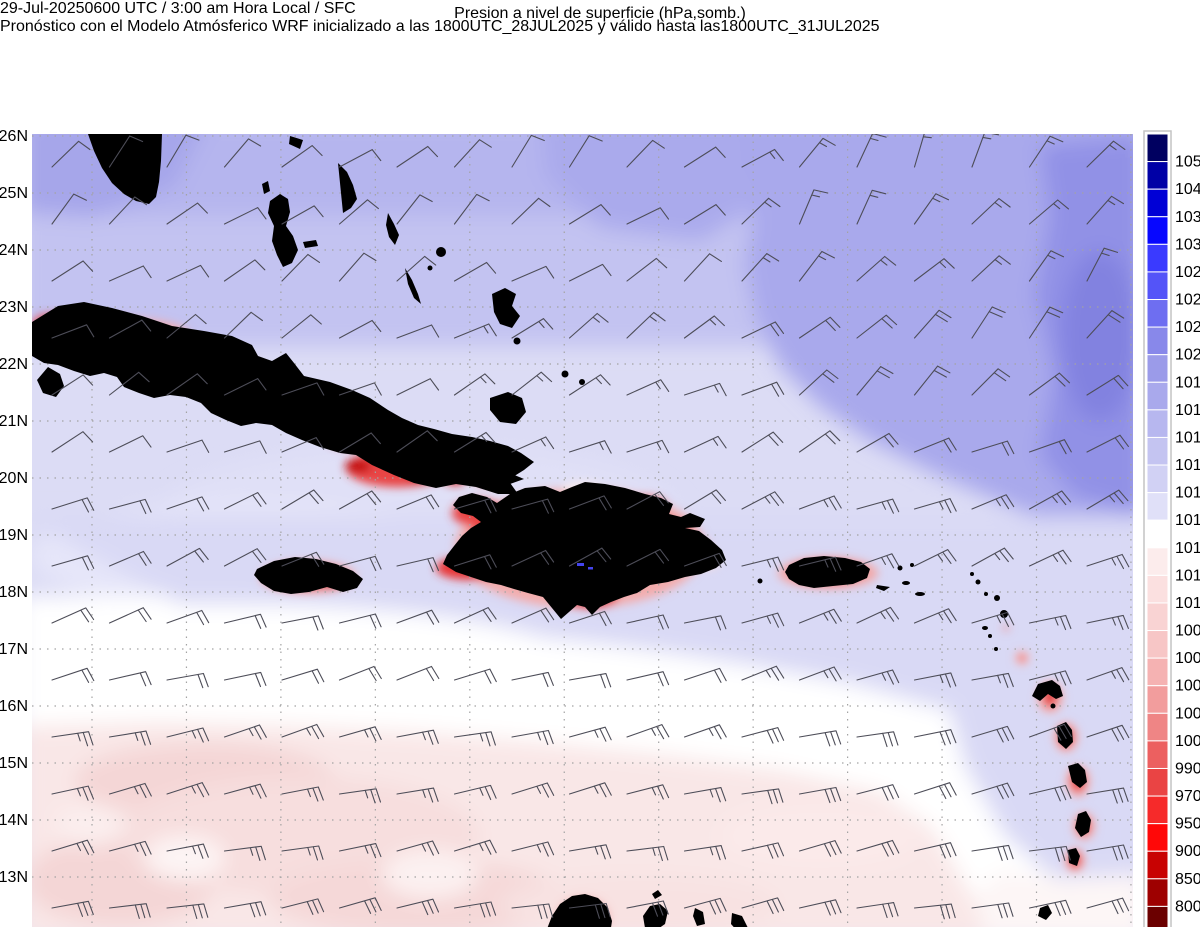 Image resolution: width=1200 pixels, height=927 pixels. Describe the element at coordinates (1187, 741) in the screenshot. I see `colorbar-level-label: 1000` at that location.